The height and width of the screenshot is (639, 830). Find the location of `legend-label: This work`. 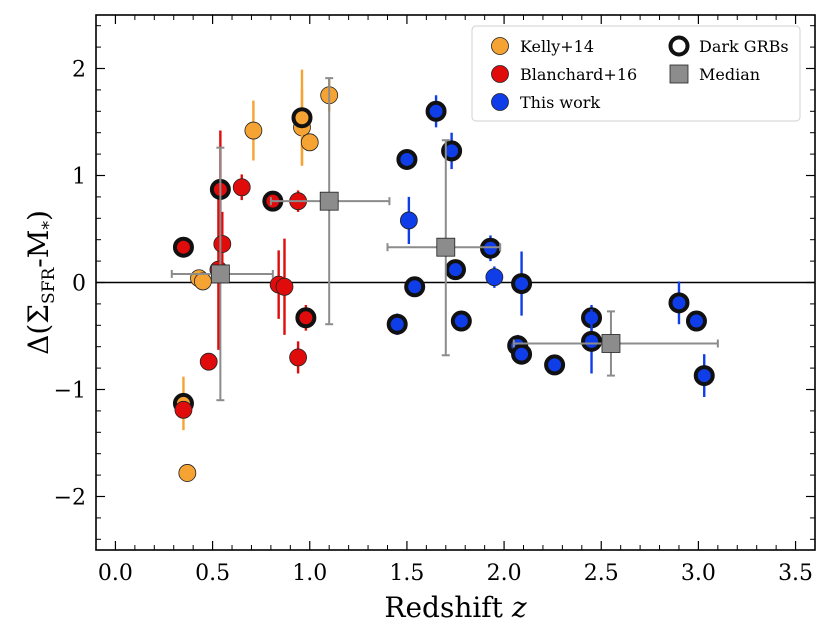

legend-label: This work is located at coordinates (560, 102).